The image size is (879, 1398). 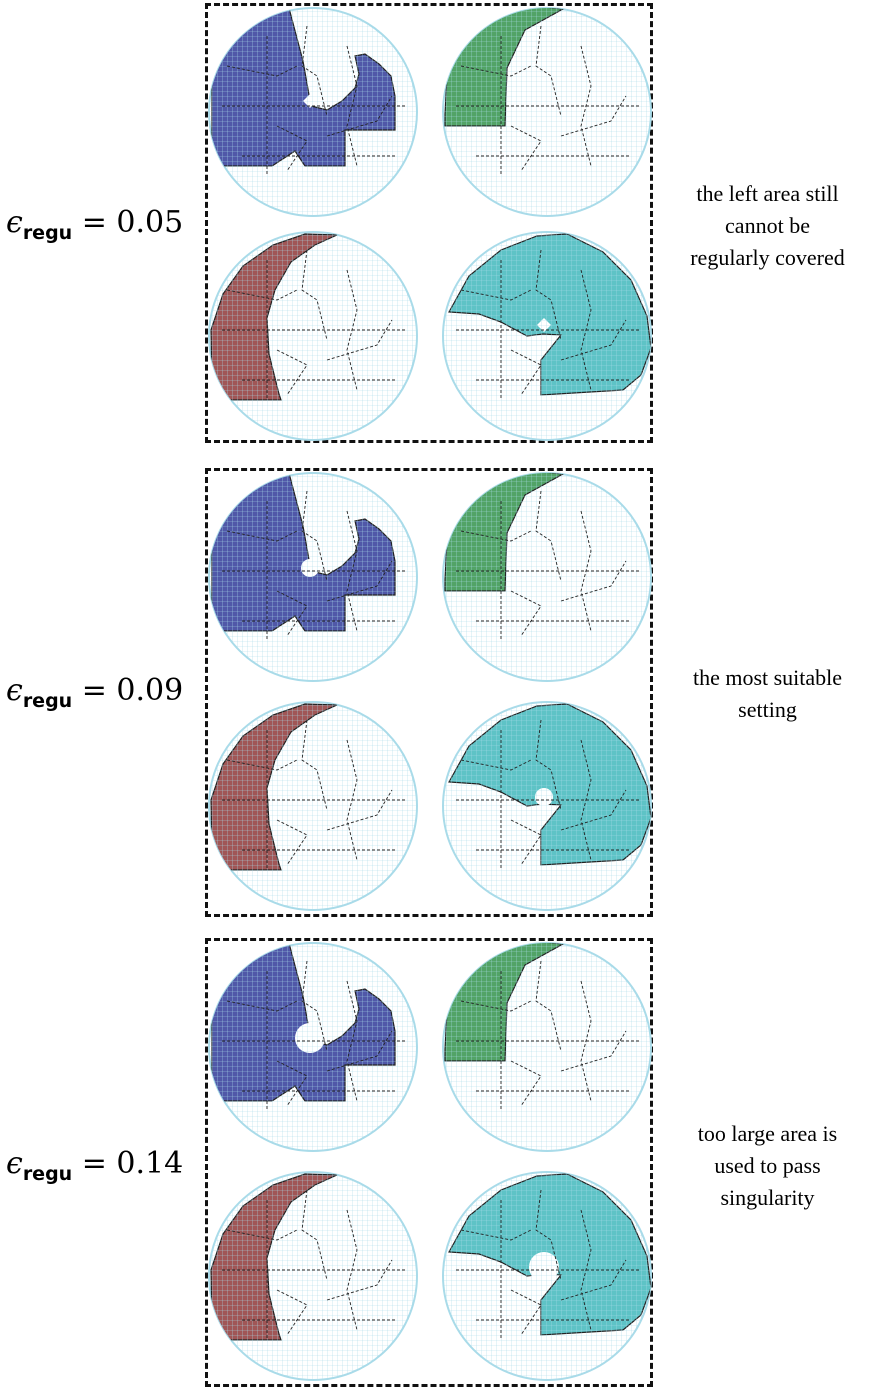 What do you see at coordinates (767, 257) in the screenshot?
I see `note-line: regularly covered` at bounding box center [767, 257].